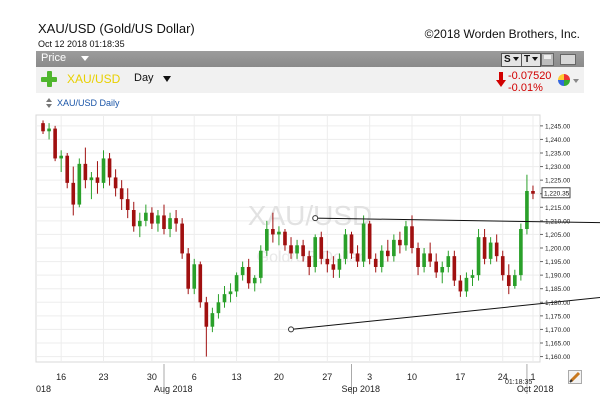 The width and height of the screenshot is (600, 400). Describe the element at coordinates (535, 389) in the screenshot. I see `month-label: Oct 2018` at that location.